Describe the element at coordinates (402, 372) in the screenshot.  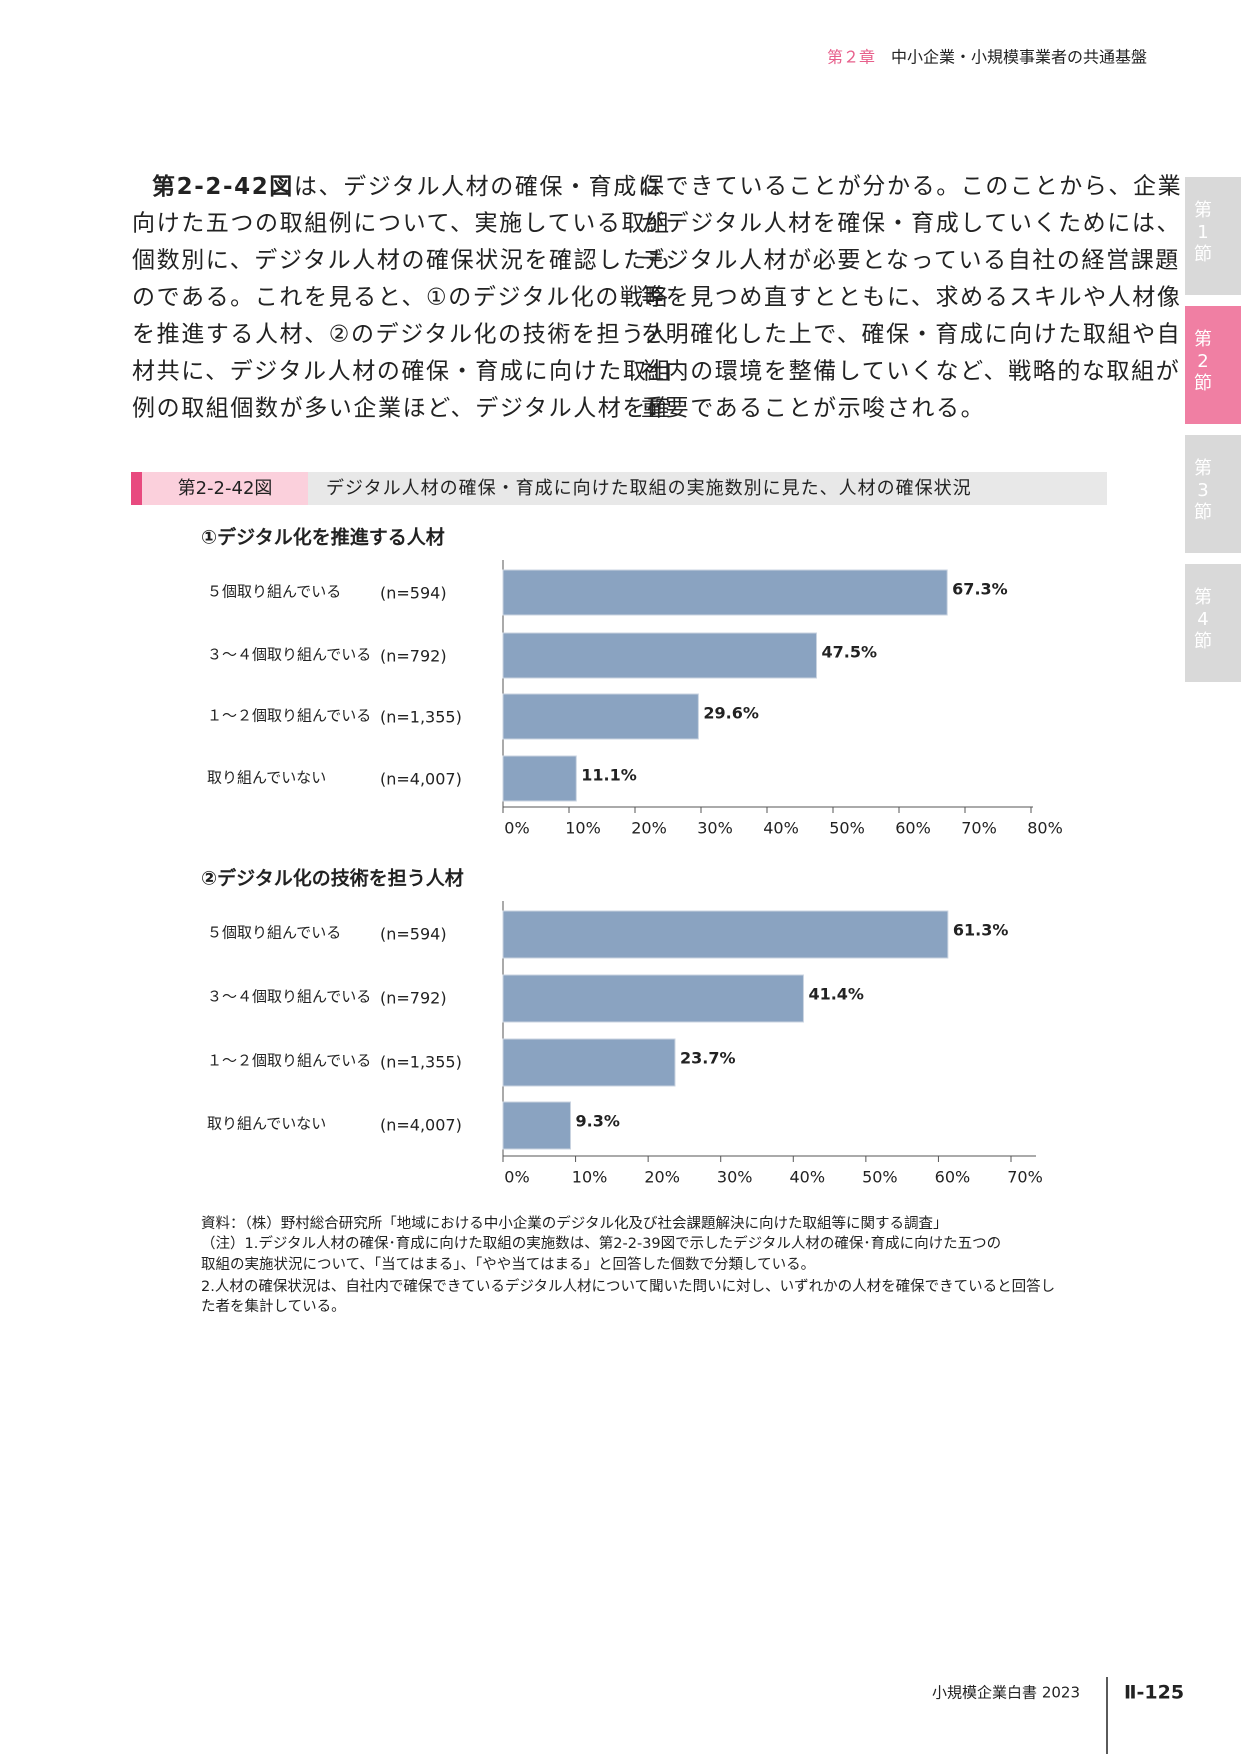
I see `body-line: 材共に、デジタル人材の確保・育成に向けた取組` at that location.